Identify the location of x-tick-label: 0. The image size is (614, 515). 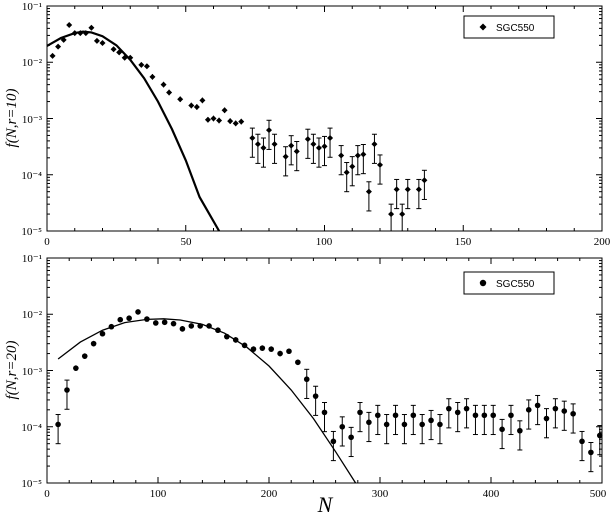
(47, 494).